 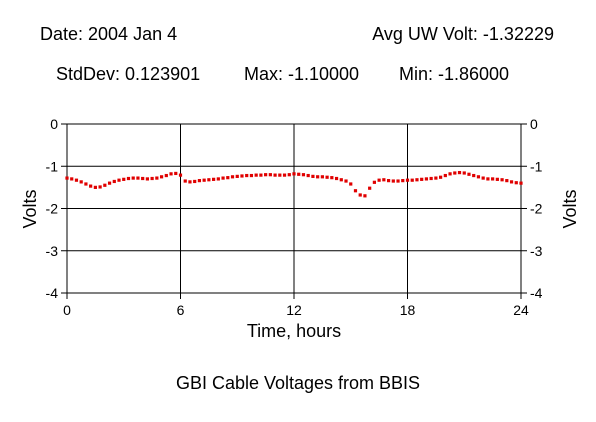 I want to click on x-tick-label: 24, so click(x=521, y=310).